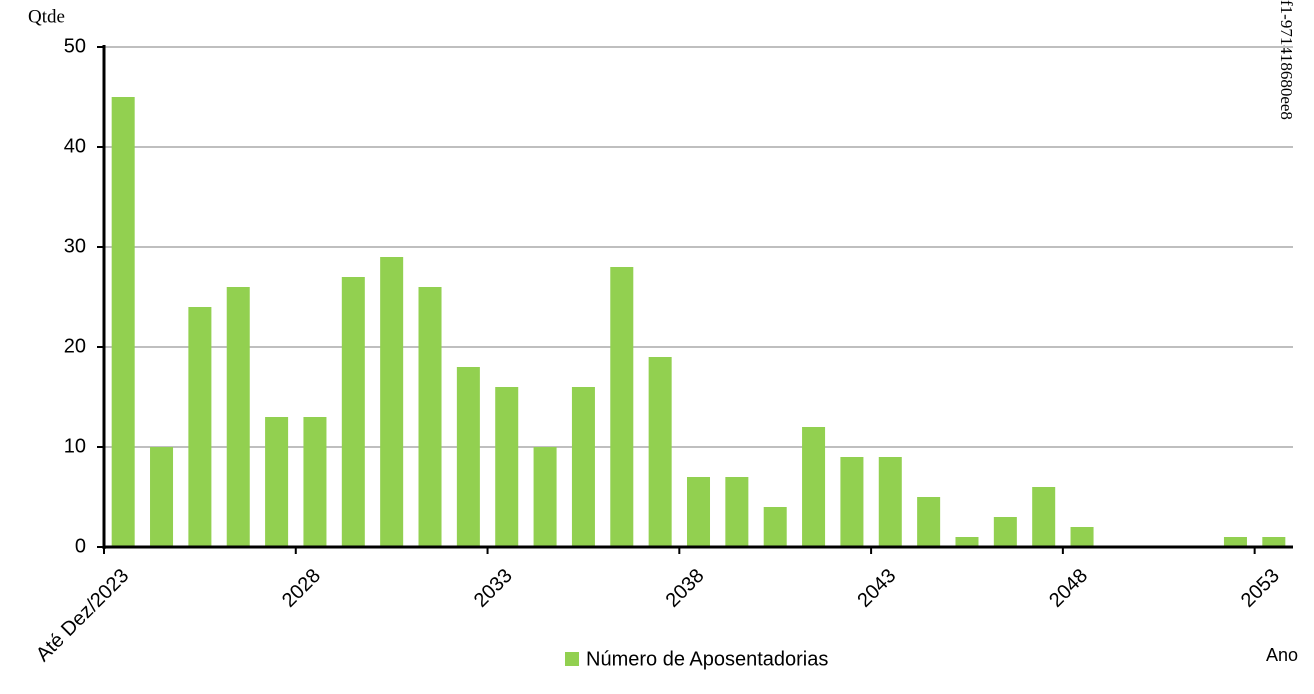 This screenshot has height=694, width=1314. What do you see at coordinates (1068, 588) in the screenshot?
I see `x-tick-label: 2048` at bounding box center [1068, 588].